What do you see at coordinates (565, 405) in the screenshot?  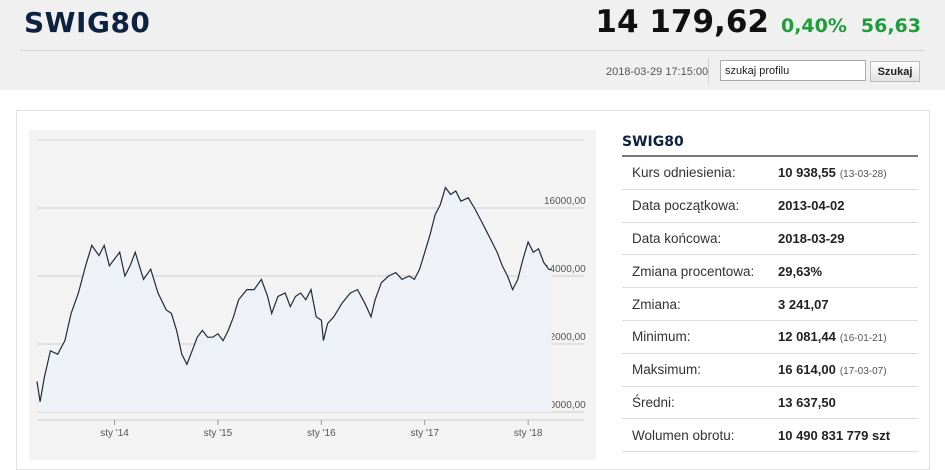 I see `y-tick-label: 10000,00` at bounding box center [565, 405].